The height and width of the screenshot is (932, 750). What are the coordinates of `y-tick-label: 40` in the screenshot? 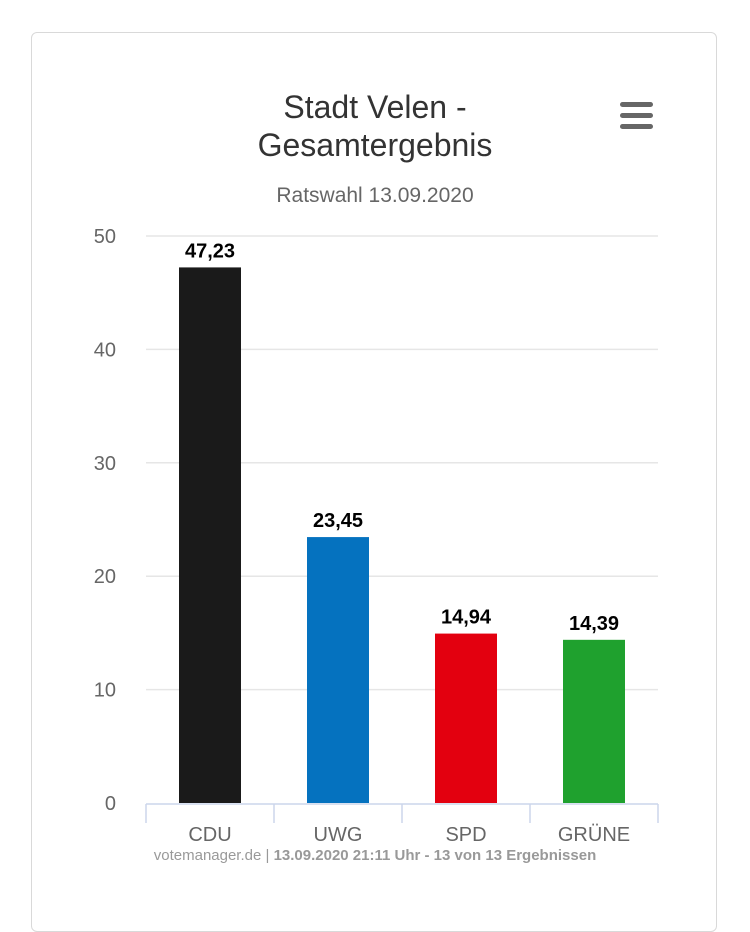 It's located at (105, 350).